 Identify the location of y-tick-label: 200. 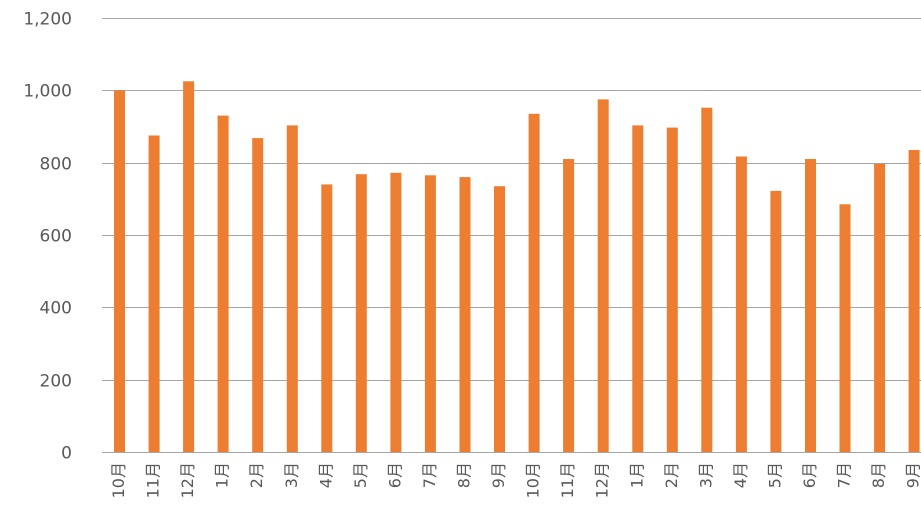
(56, 382).